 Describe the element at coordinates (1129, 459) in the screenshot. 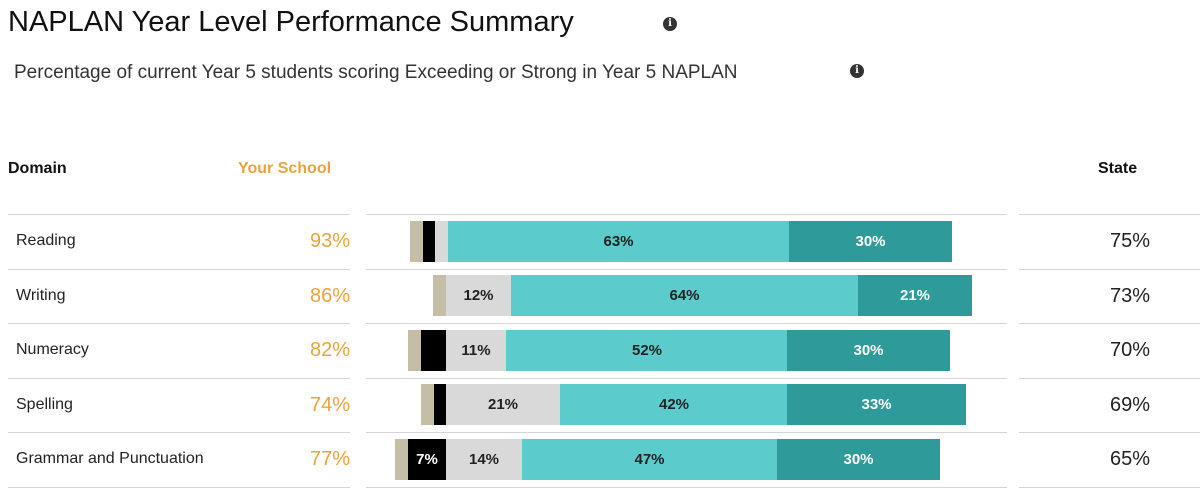

I see `state-percent: 65%` at that location.